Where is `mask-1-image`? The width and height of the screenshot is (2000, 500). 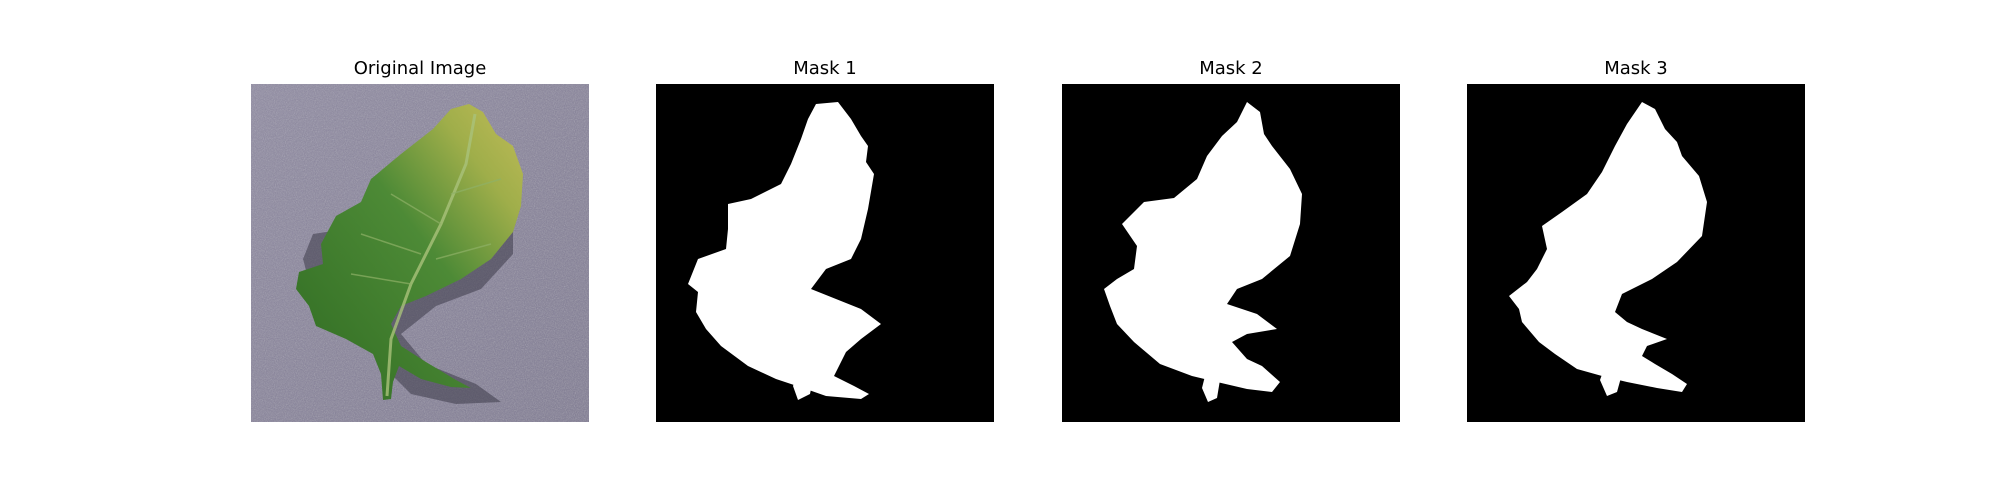 mask-1-image is located at coordinates (825, 253).